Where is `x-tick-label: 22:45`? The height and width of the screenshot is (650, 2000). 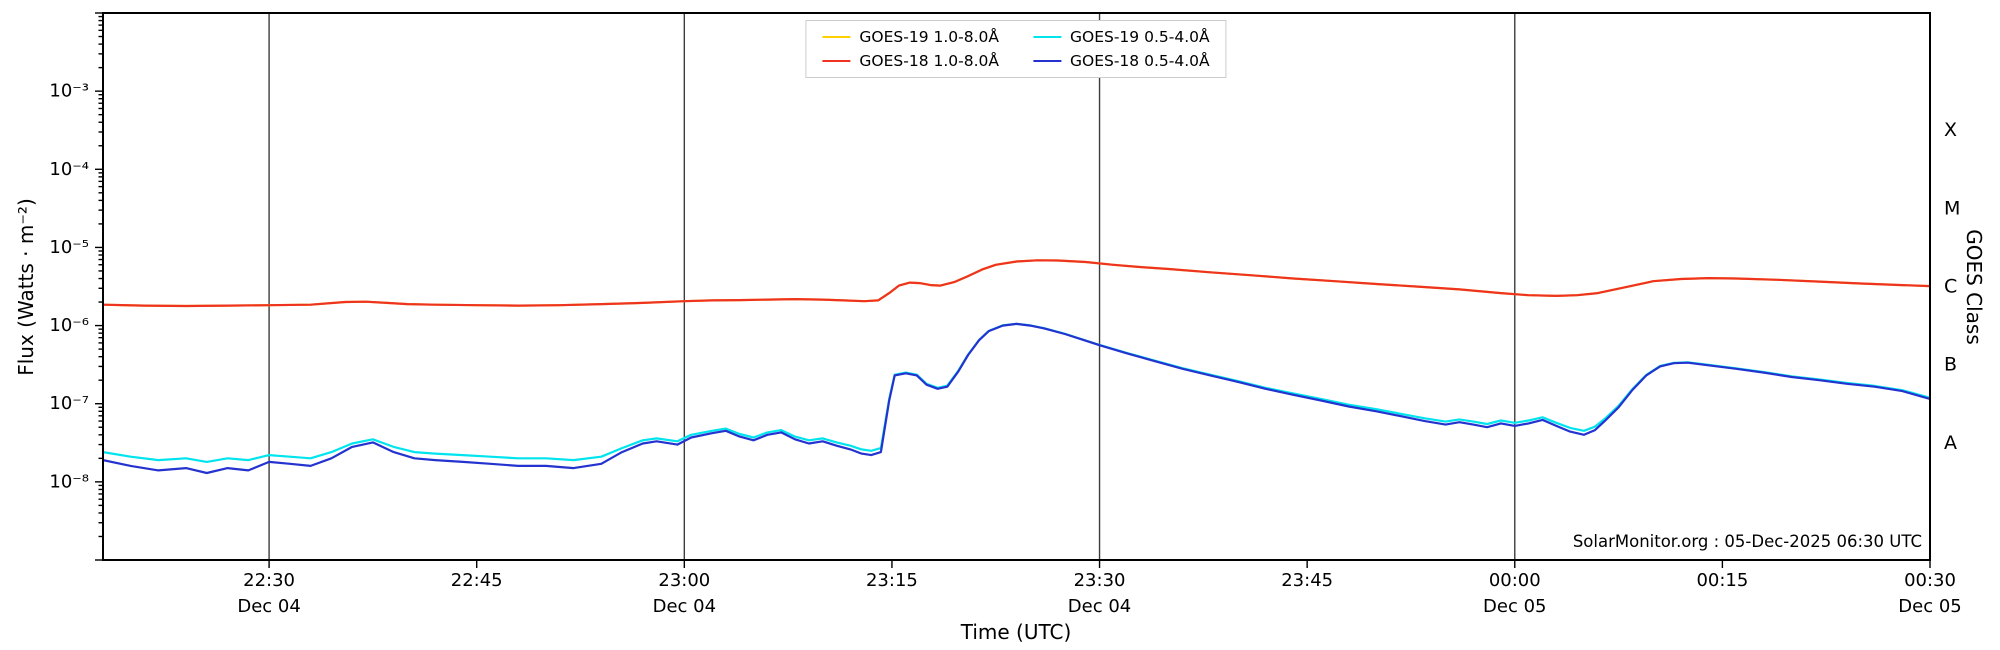
x-tick-label: 22:45 is located at coordinates (477, 580).